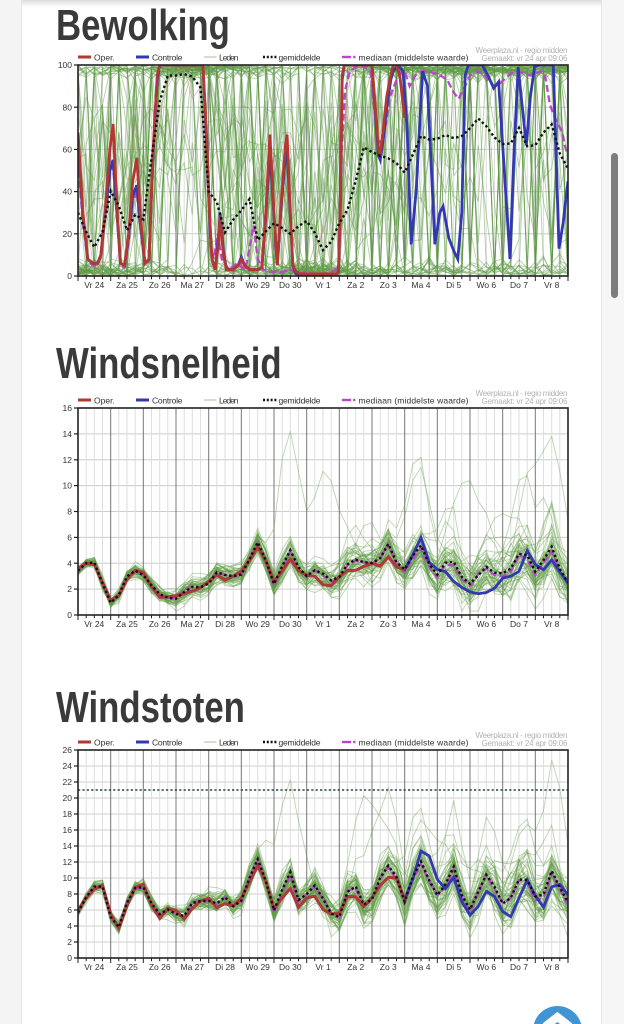  Describe the element at coordinates (68, 107) in the screenshot. I see `svg-text: 80` at that location.